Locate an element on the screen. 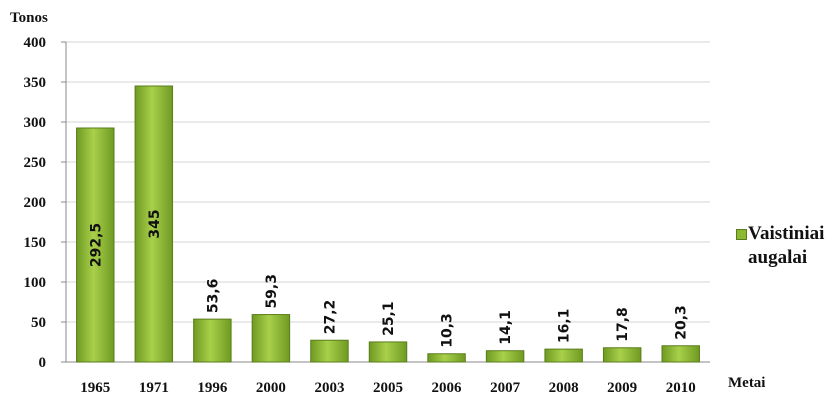 Image resolution: width=834 pixels, height=403 pixels. x-tick-label: 2005 is located at coordinates (388, 388).